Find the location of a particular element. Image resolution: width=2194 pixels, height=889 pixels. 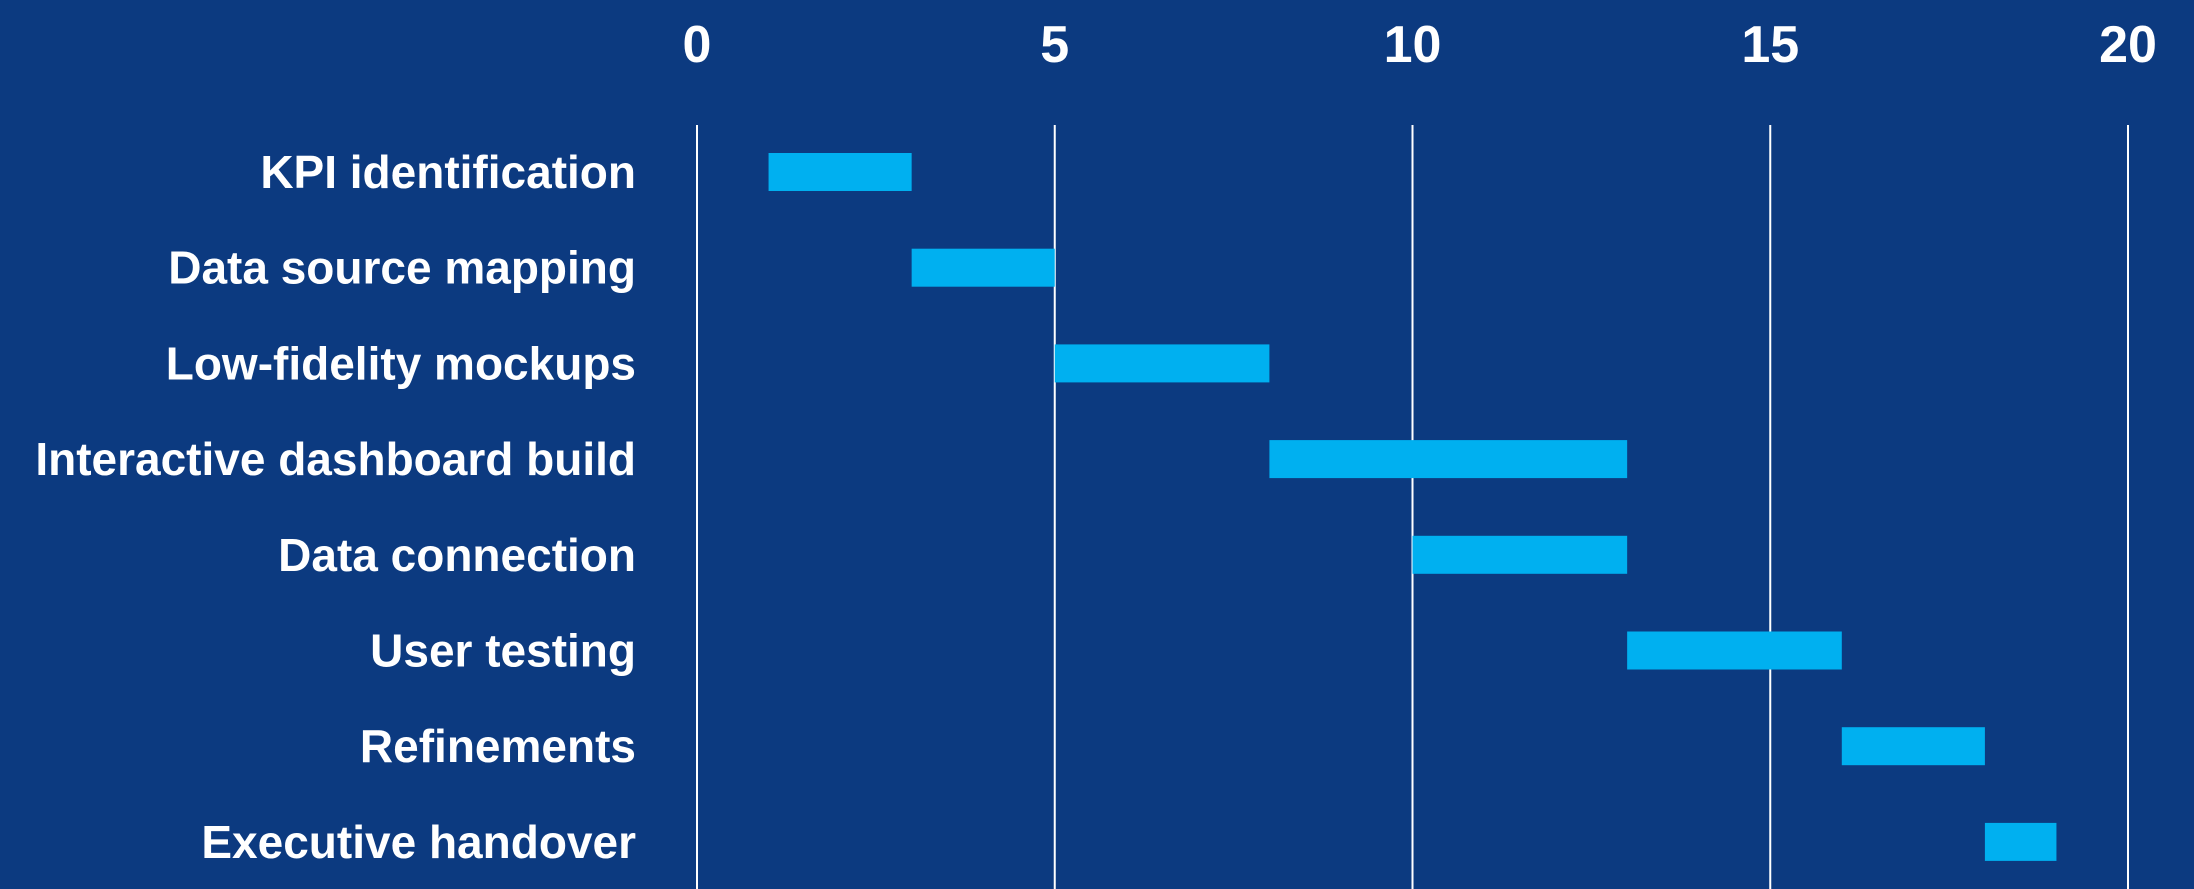

x-tick-label: 20 is located at coordinates (2128, 45).